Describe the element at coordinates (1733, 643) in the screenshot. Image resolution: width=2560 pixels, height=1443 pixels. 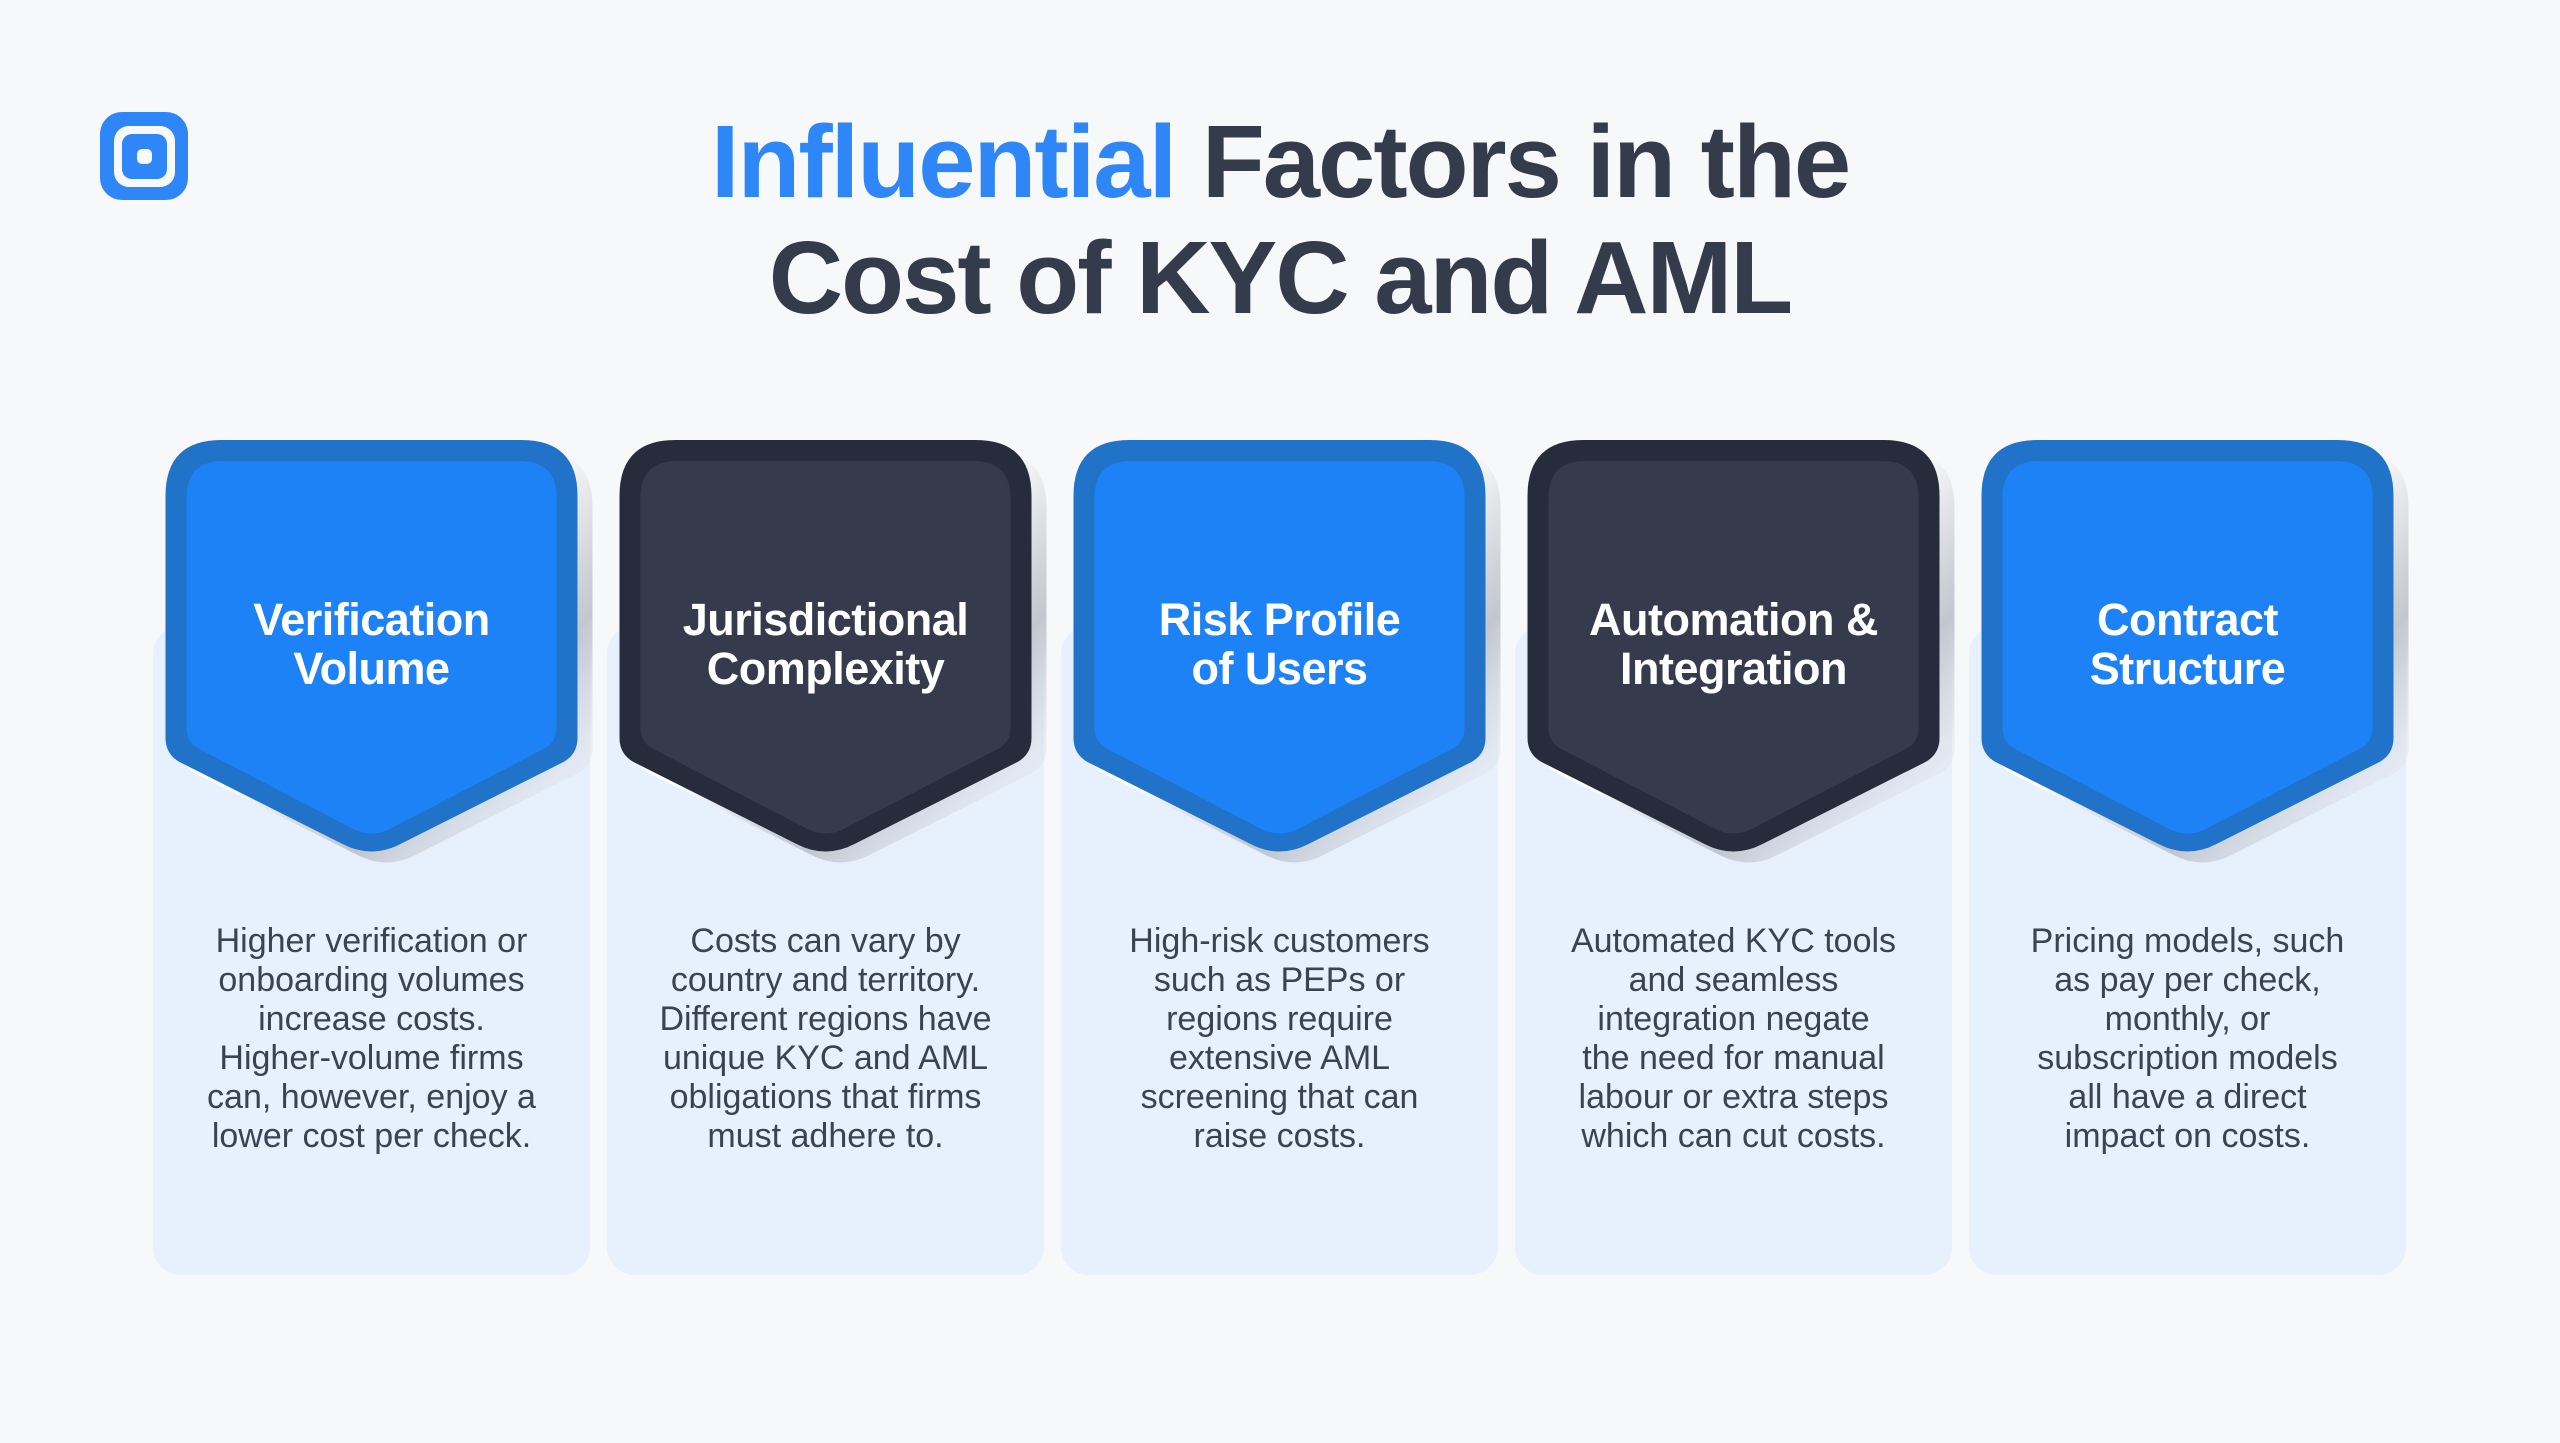
I see `card-badge-title: Automation & Integration` at that location.